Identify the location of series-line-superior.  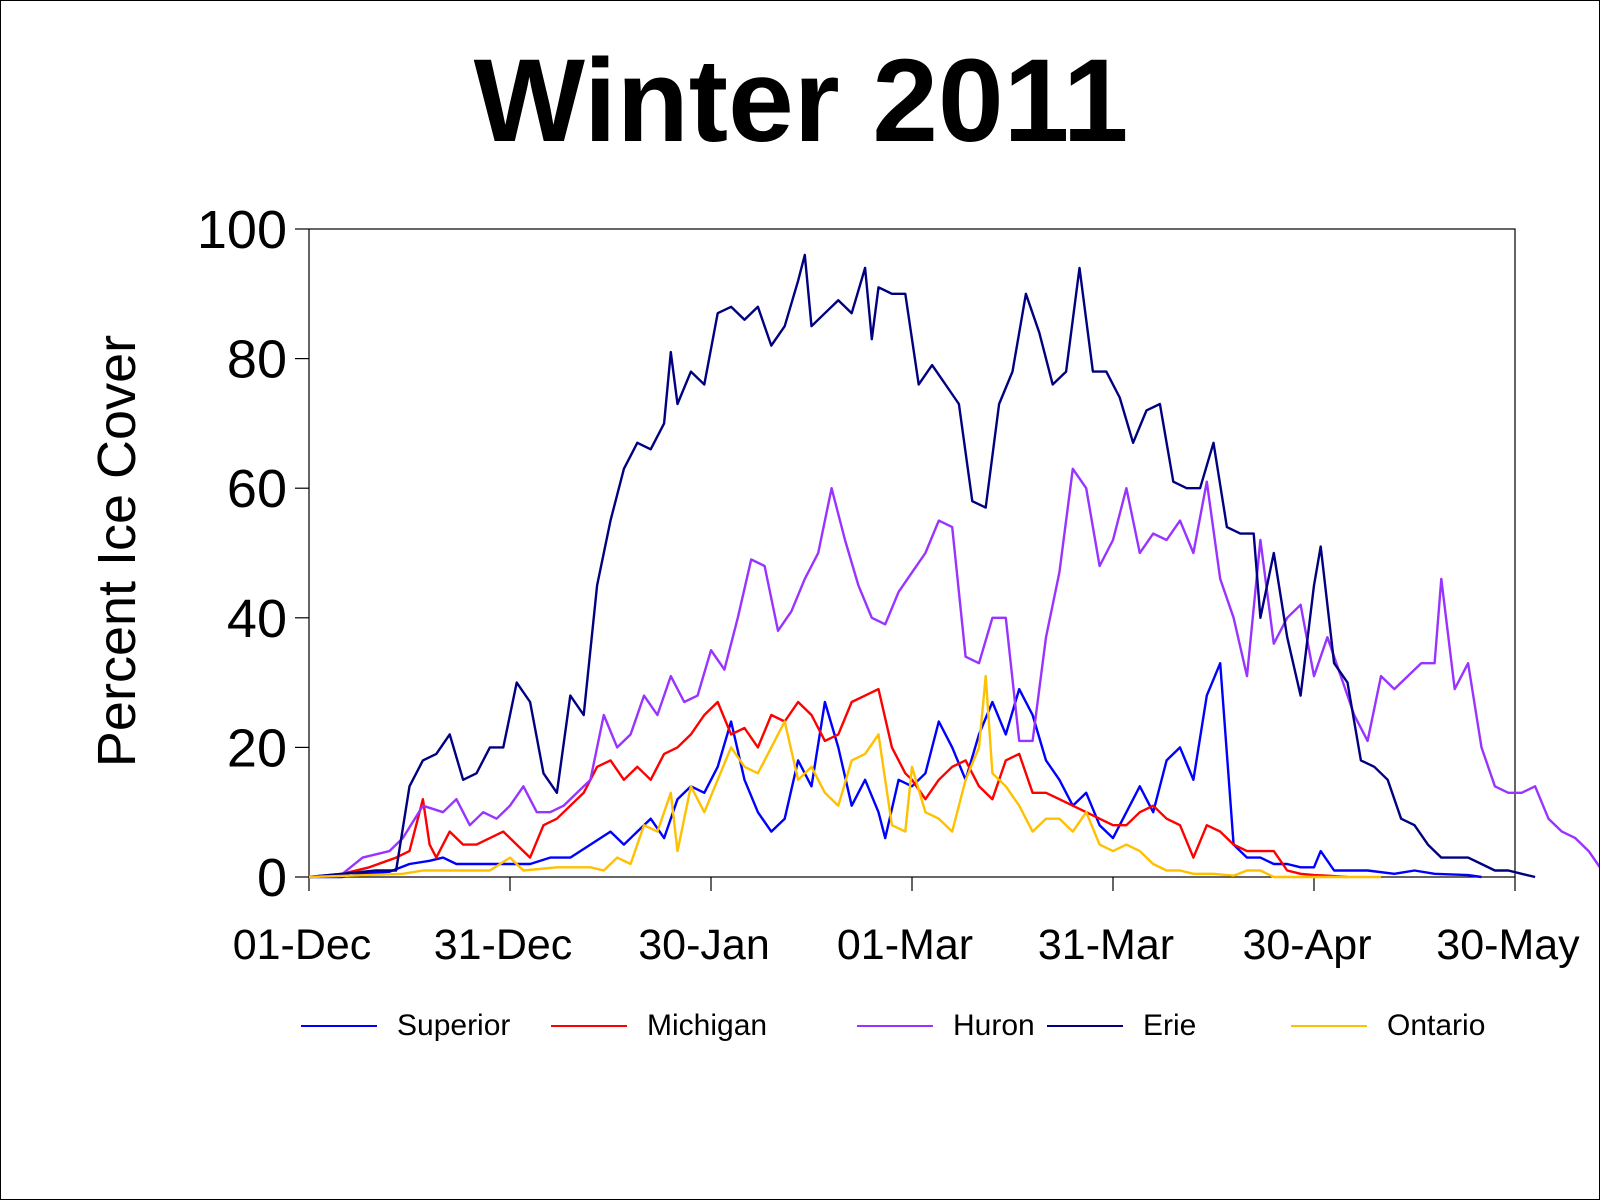
(895, 770).